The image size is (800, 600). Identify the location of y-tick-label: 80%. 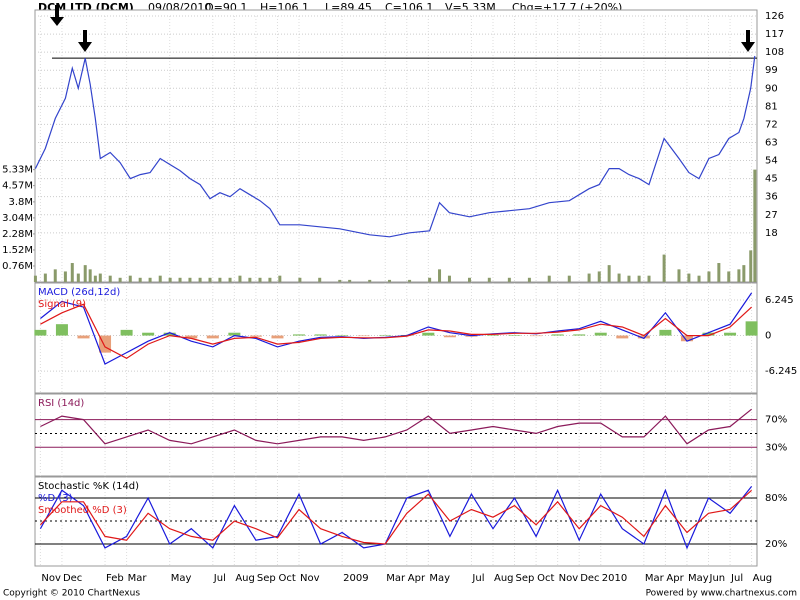
(776, 498).